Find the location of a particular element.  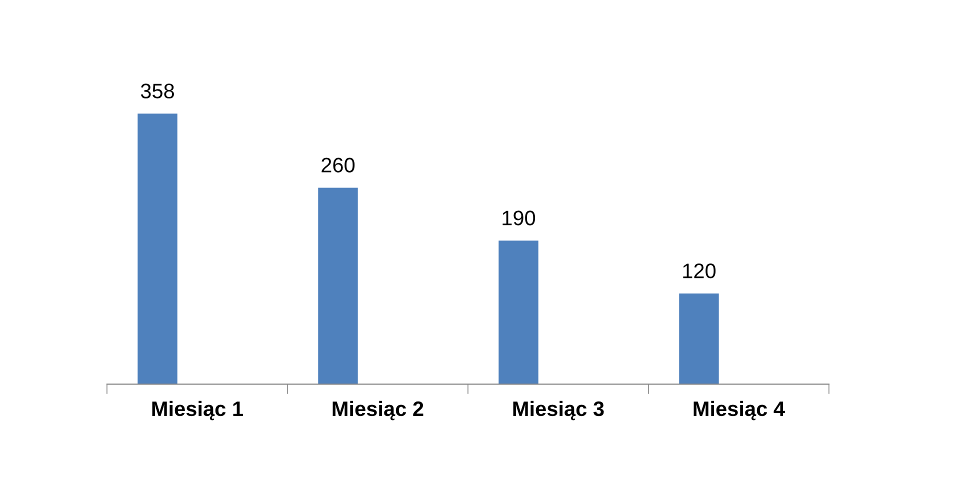

data-label: 190 is located at coordinates (519, 218).